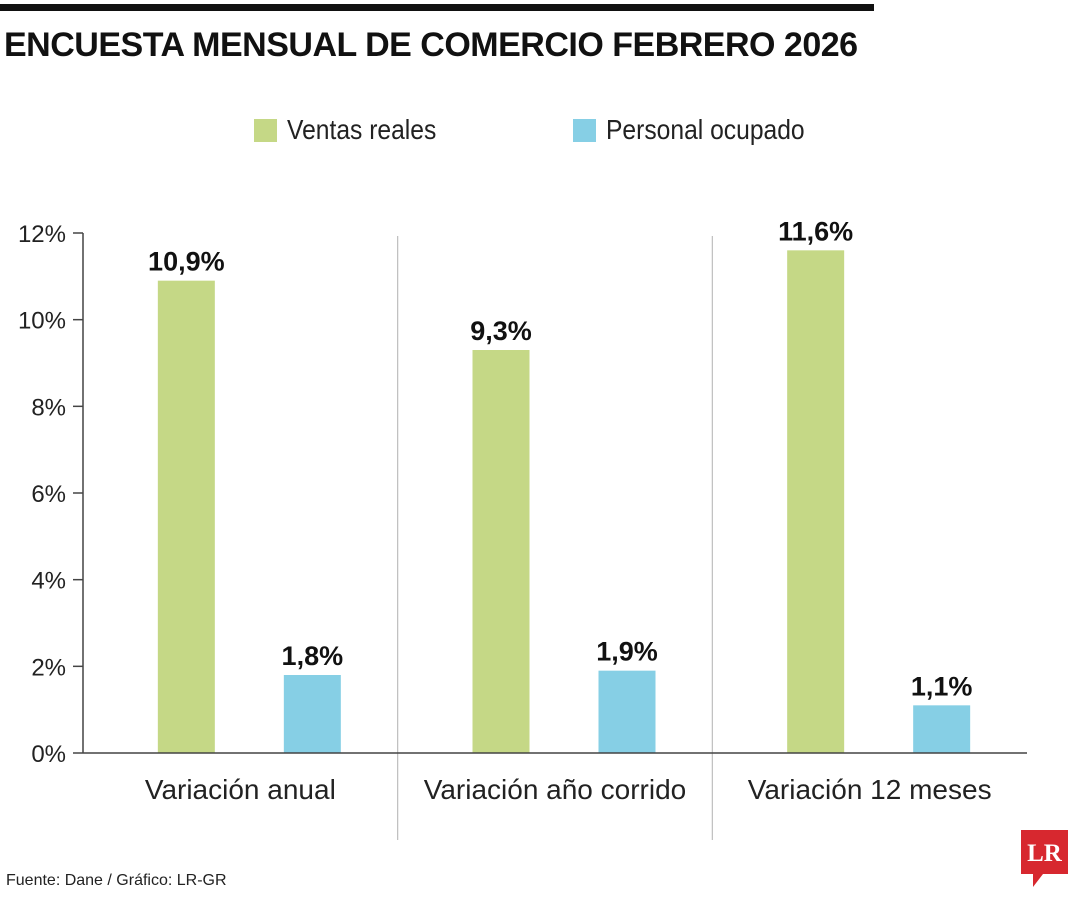 This screenshot has width=1080, height=900. Describe the element at coordinates (870, 789) in the screenshot. I see `x-category-label: Variación 12 meses` at that location.